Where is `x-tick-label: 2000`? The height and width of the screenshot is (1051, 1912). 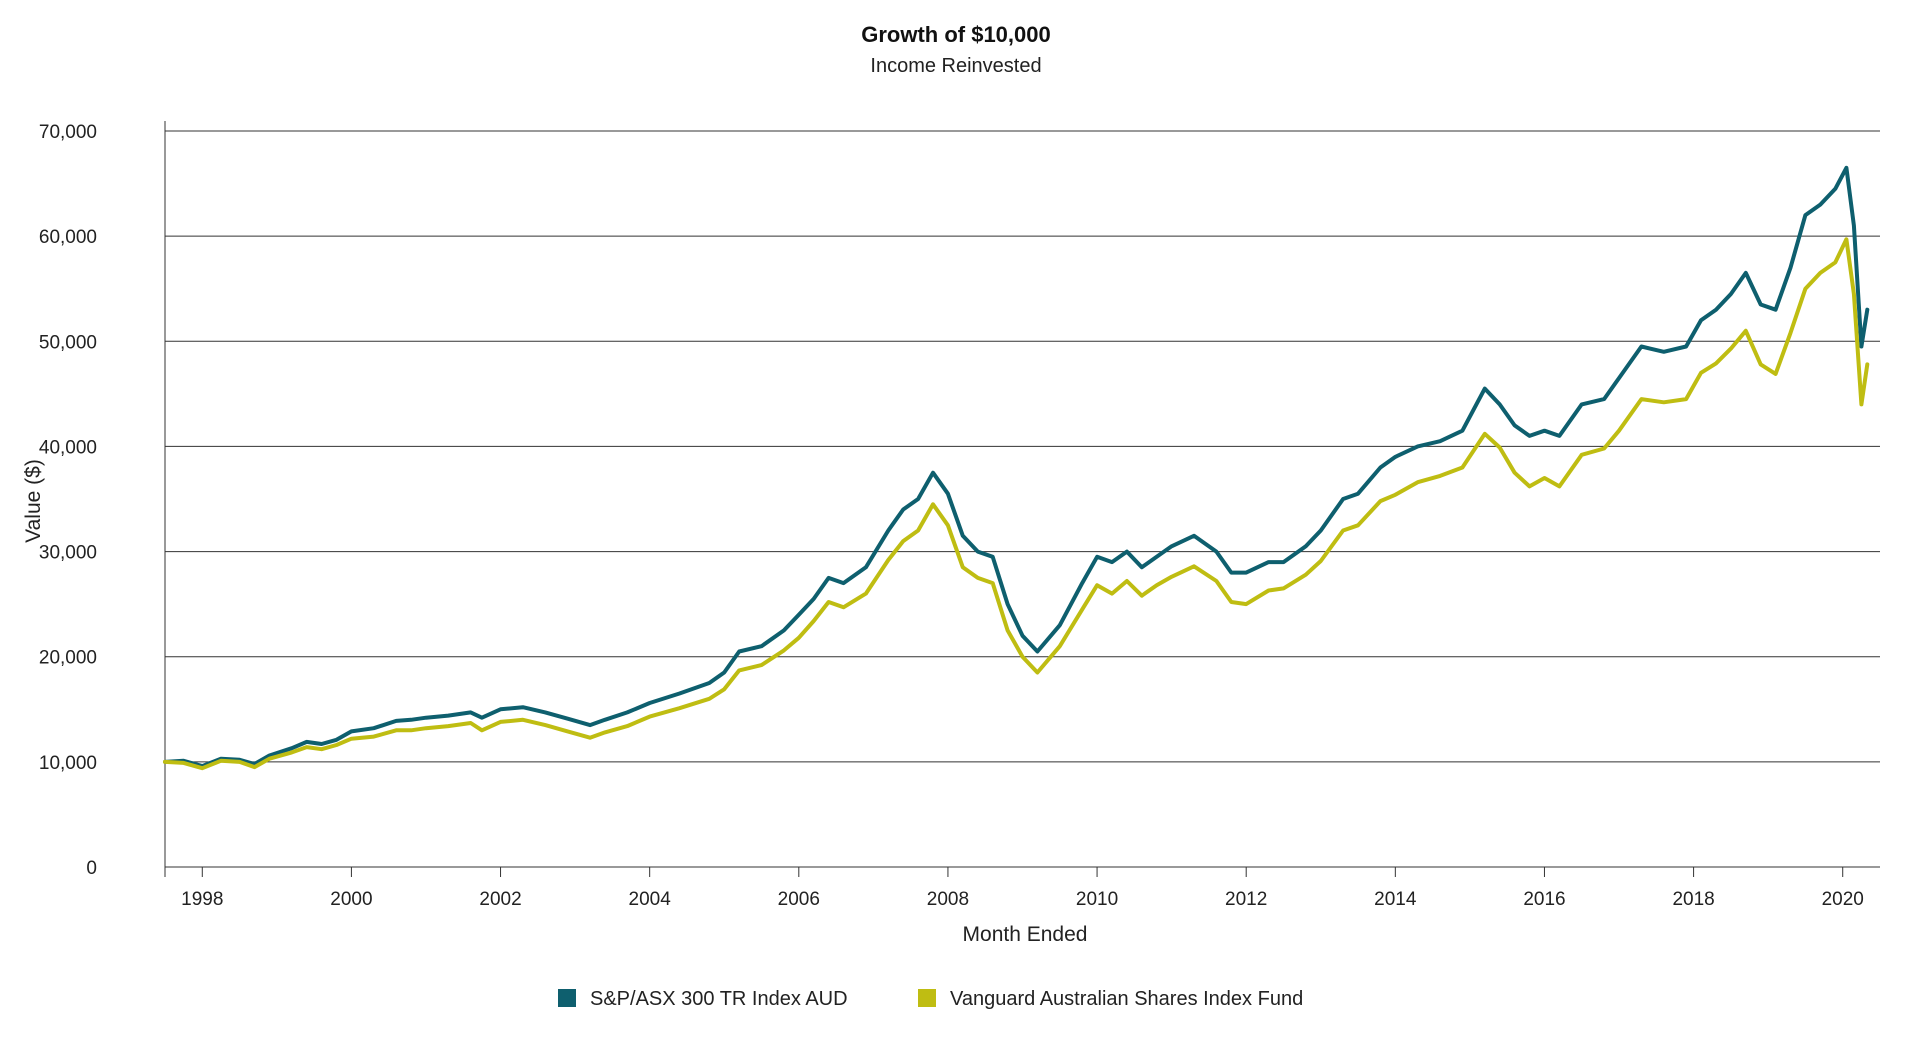
x-tick-label: 2000 is located at coordinates (351, 899).